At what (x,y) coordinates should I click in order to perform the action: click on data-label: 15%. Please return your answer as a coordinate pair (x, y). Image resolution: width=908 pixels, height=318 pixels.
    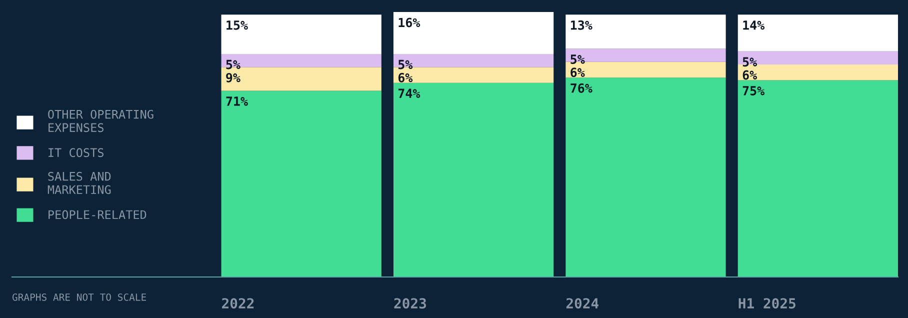
    Looking at the image, I should click on (237, 25).